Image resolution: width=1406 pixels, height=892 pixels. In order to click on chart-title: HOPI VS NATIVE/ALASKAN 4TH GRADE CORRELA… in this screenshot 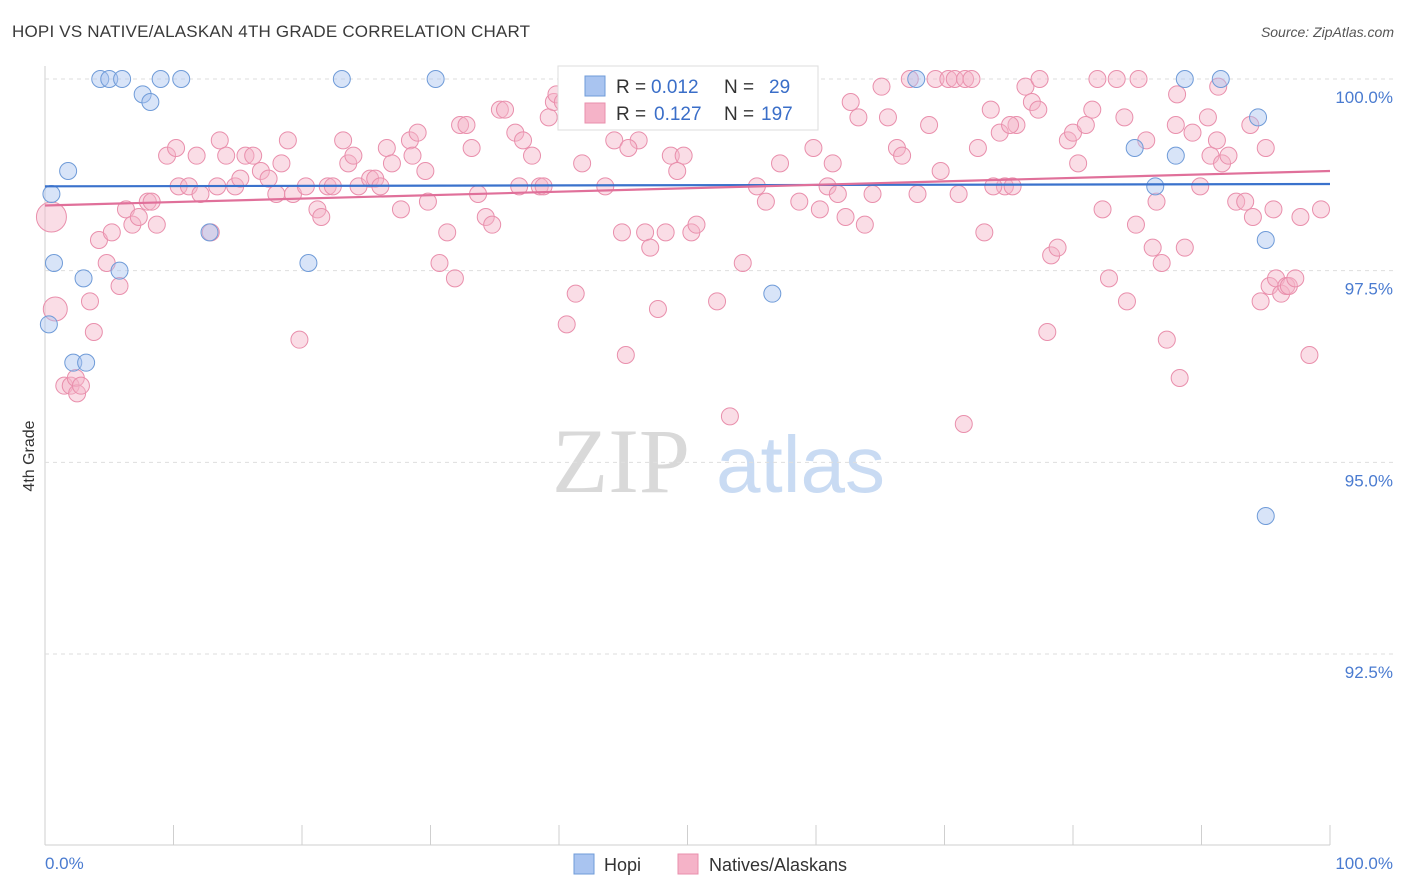, I will do `click(271, 31)`.